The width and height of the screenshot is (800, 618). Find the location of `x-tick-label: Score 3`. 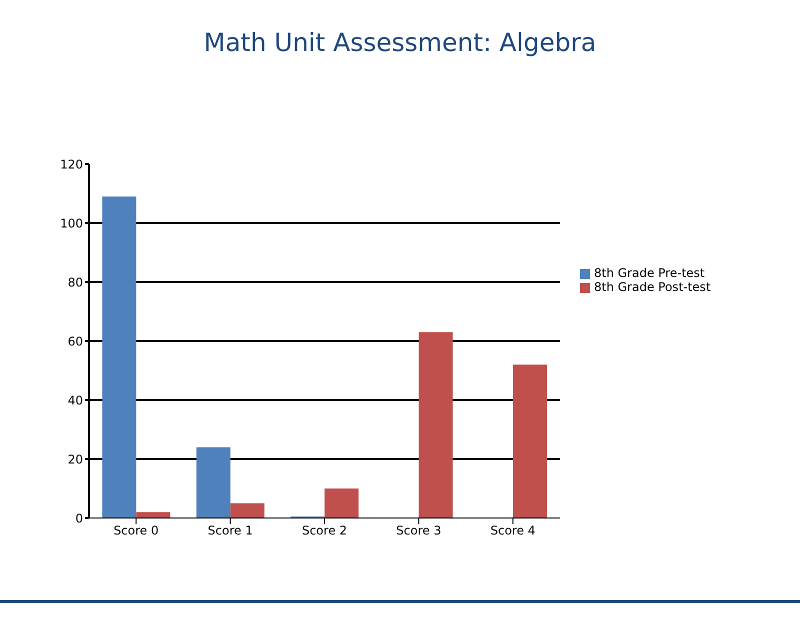

x-tick-label: Score 3 is located at coordinates (419, 531).